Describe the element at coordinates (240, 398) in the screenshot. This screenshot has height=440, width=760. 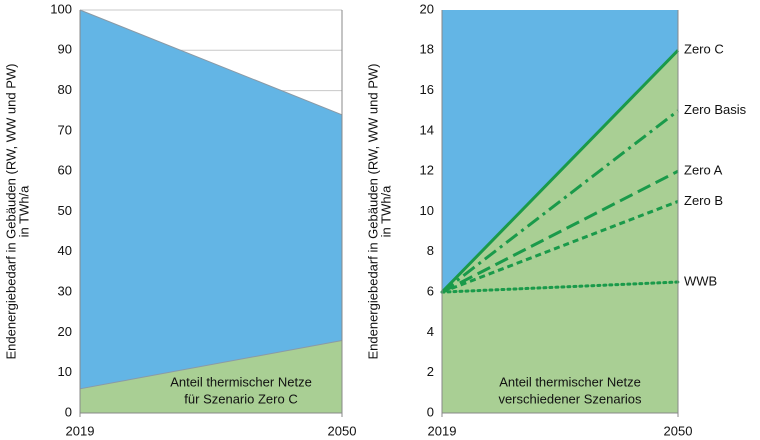
I see `annotation: für Szenario Zero C` at that location.